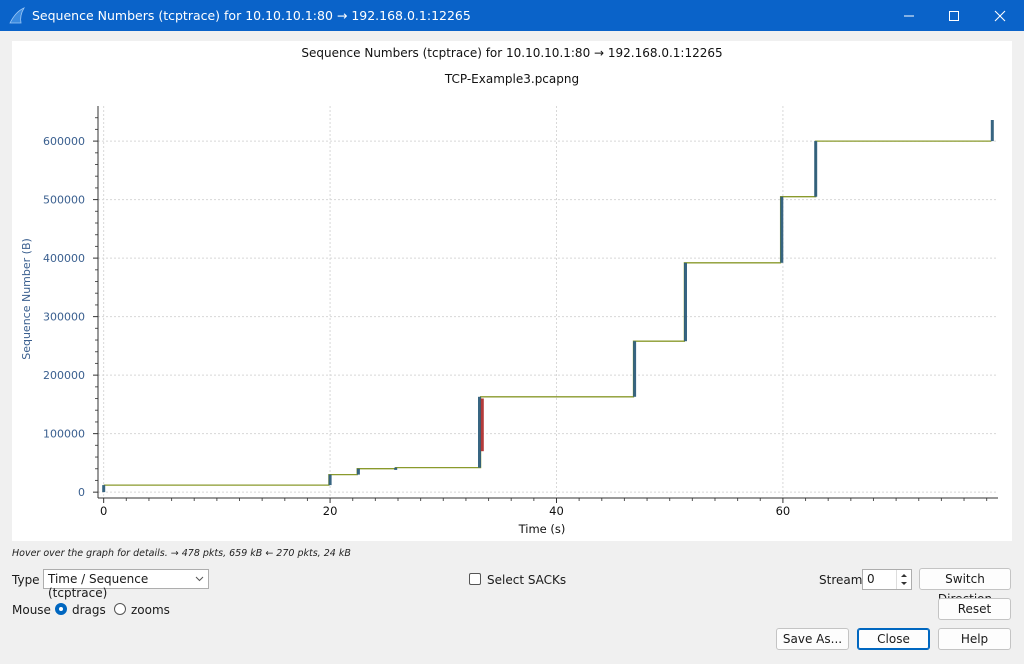  I want to click on mouse-label: Mouse, so click(31, 610).